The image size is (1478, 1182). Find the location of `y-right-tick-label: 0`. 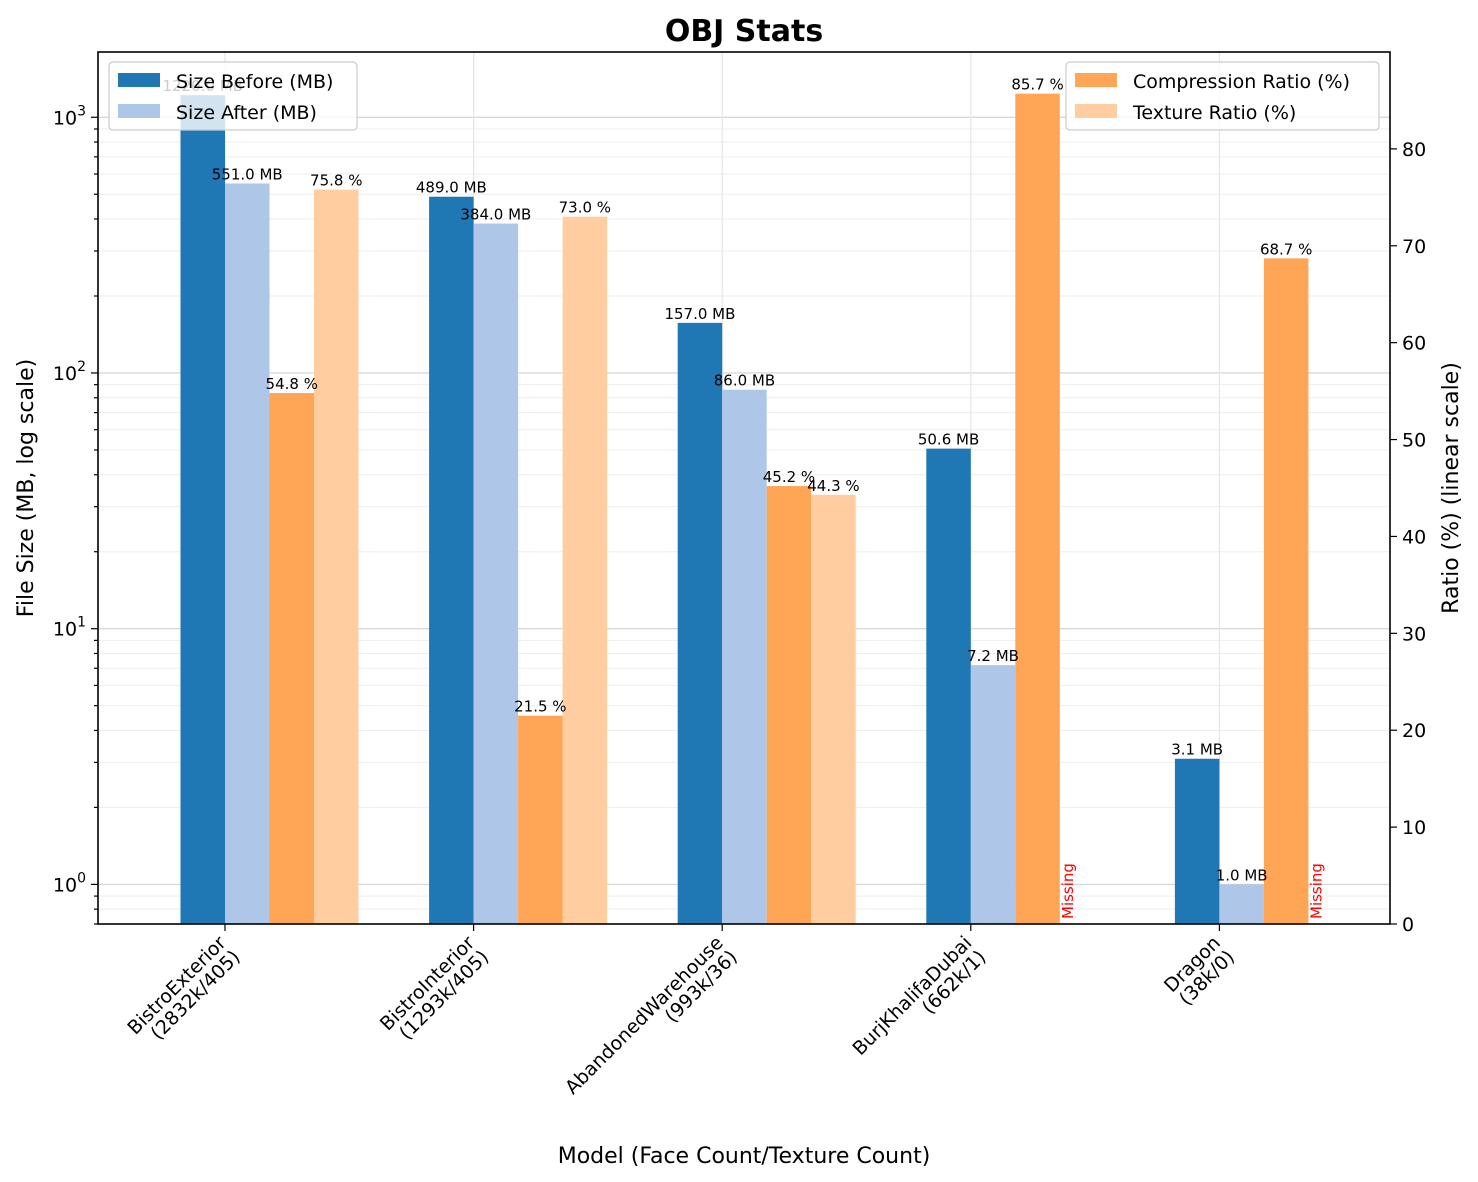

y-right-tick-label: 0 is located at coordinates (1408, 925).